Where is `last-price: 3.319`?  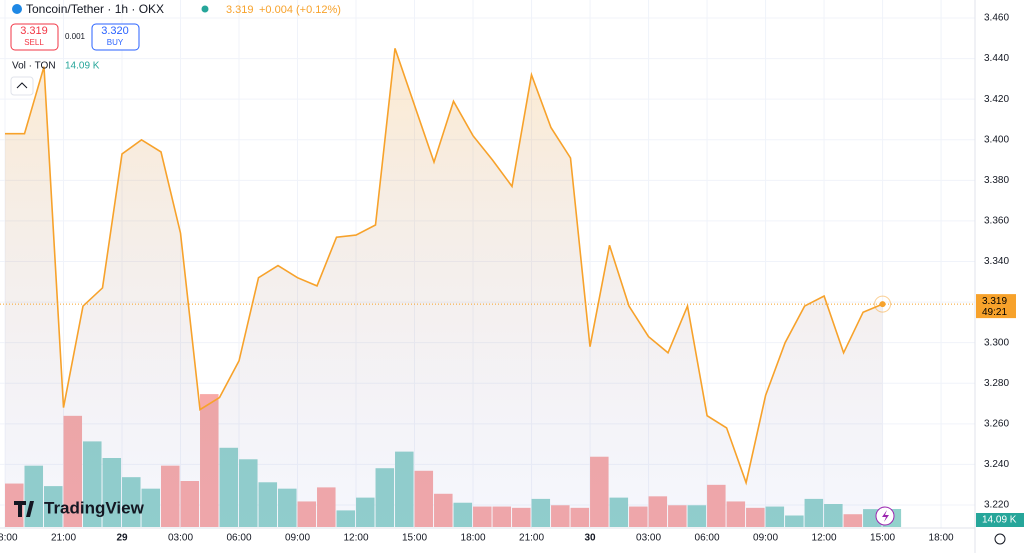
last-price: 3.319 is located at coordinates (240, 10).